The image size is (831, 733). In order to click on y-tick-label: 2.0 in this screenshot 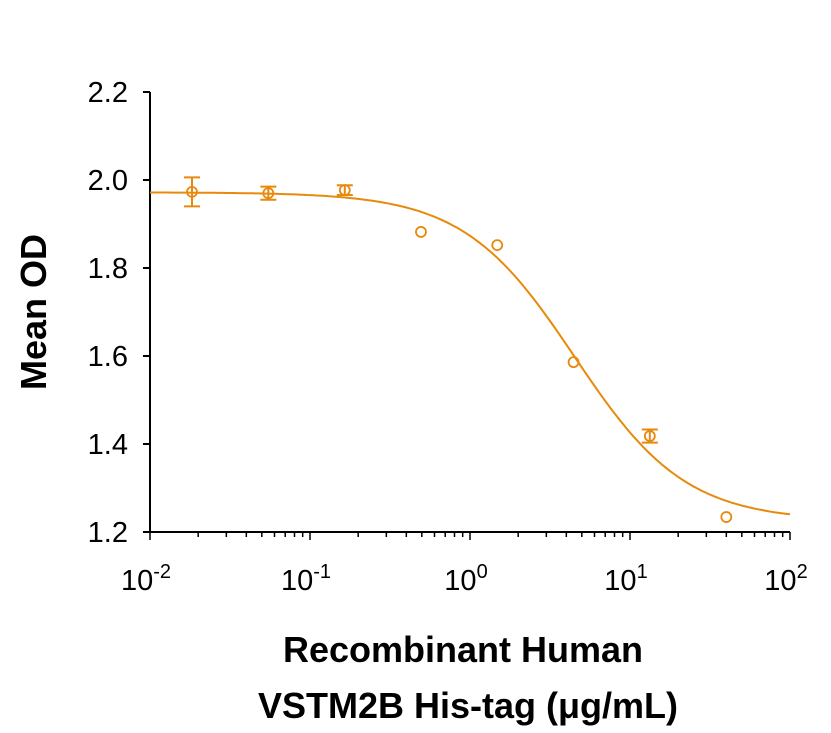, I will do `click(108, 181)`.